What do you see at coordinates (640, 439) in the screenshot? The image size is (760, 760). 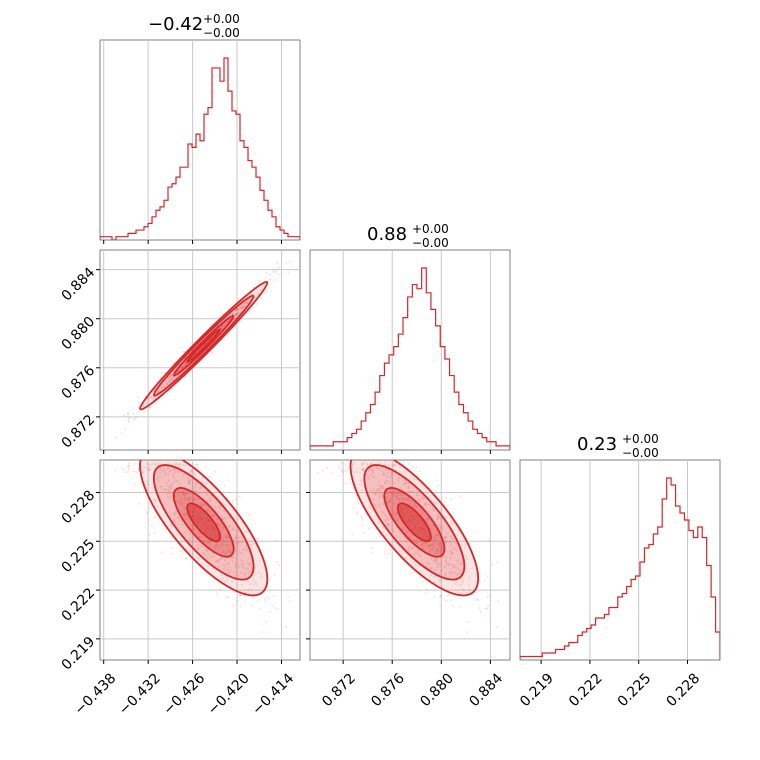 I see `title-p2-plus: +0.00` at bounding box center [640, 439].